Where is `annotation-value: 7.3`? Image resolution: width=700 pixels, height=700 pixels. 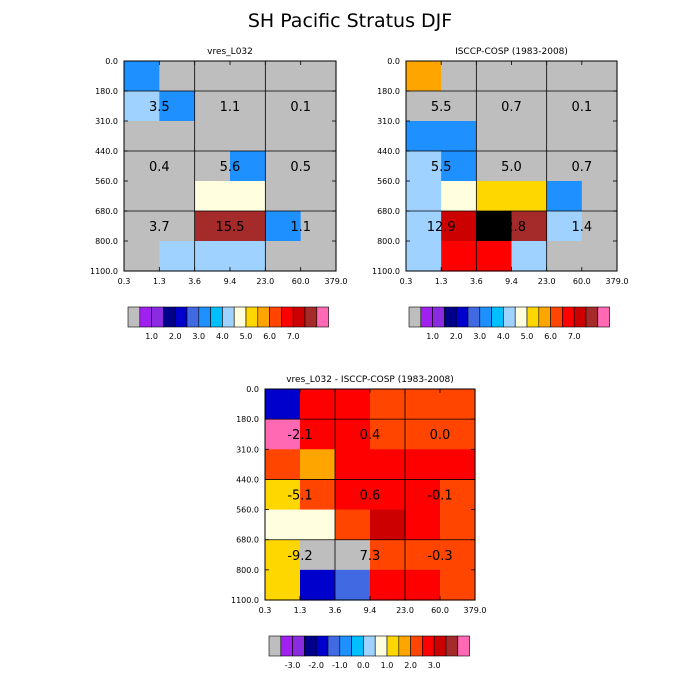
annotation-value: 7.3 is located at coordinates (370, 556).